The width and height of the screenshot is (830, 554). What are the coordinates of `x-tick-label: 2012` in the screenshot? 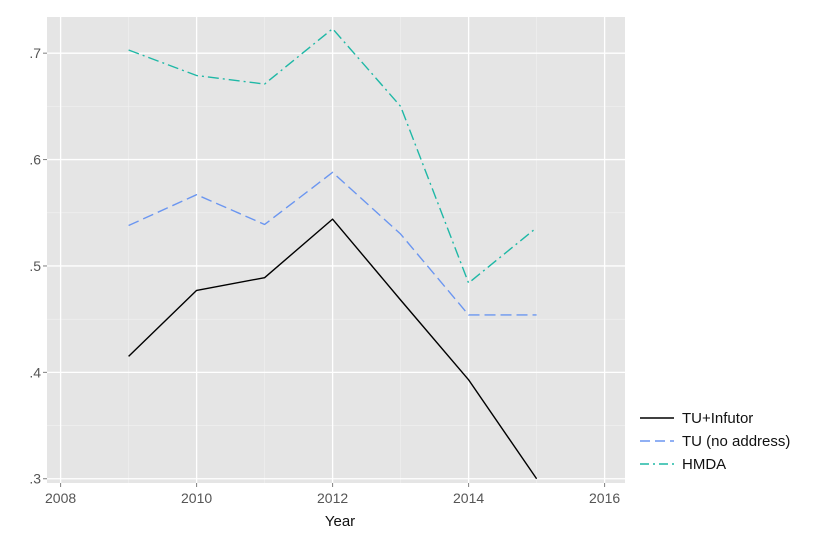 It's located at (332, 498).